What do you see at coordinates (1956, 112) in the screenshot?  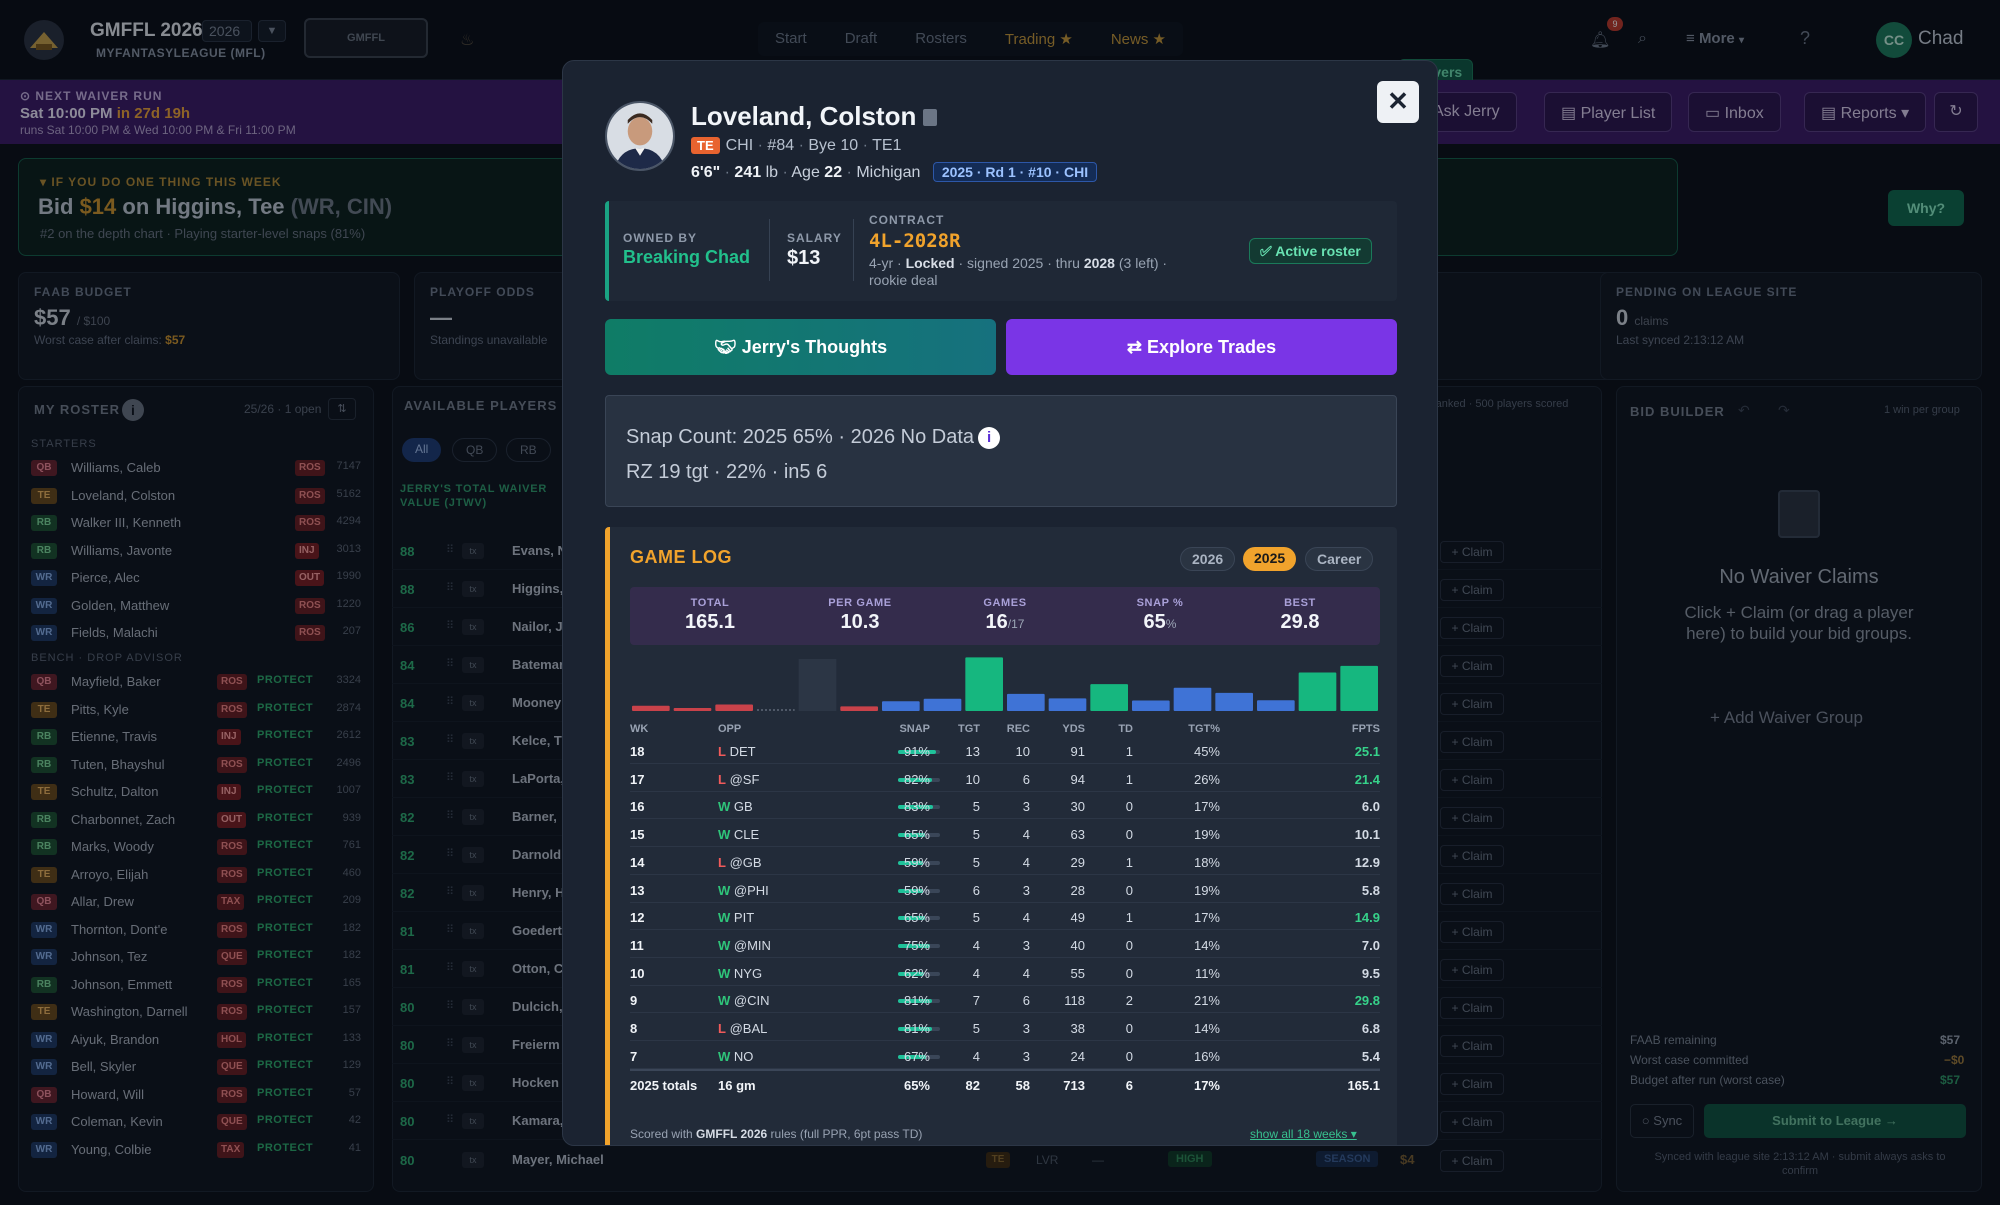 I see `refresh-button: ↻` at bounding box center [1956, 112].